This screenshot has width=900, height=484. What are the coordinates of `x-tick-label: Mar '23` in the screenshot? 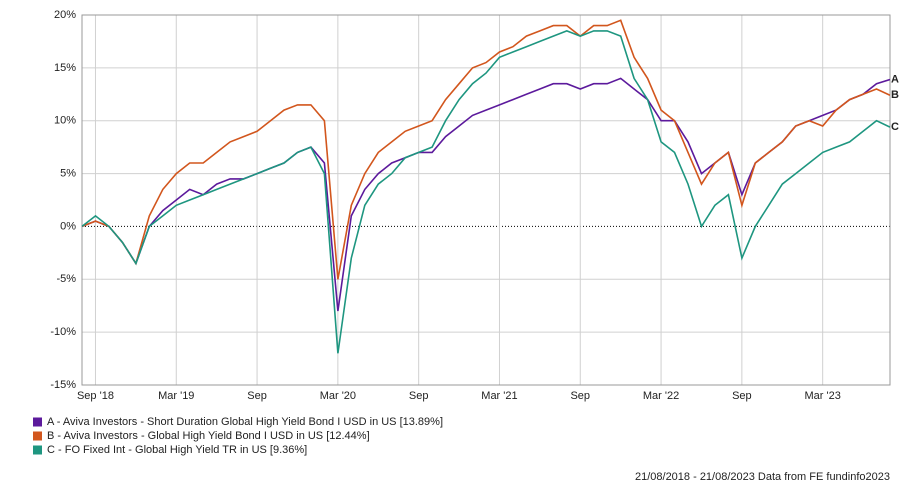 It's located at (822, 396).